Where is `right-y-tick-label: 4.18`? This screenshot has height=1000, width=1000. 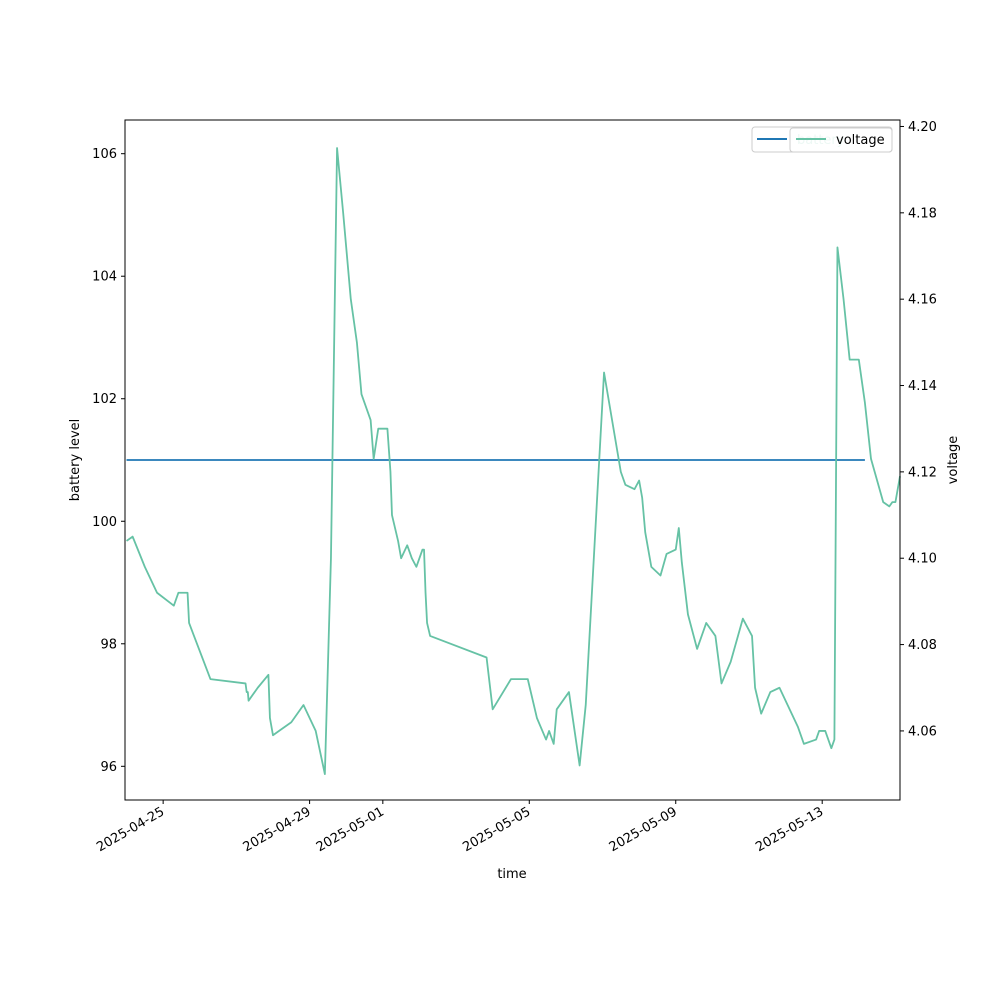 right-y-tick-label: 4.18 is located at coordinates (922, 213).